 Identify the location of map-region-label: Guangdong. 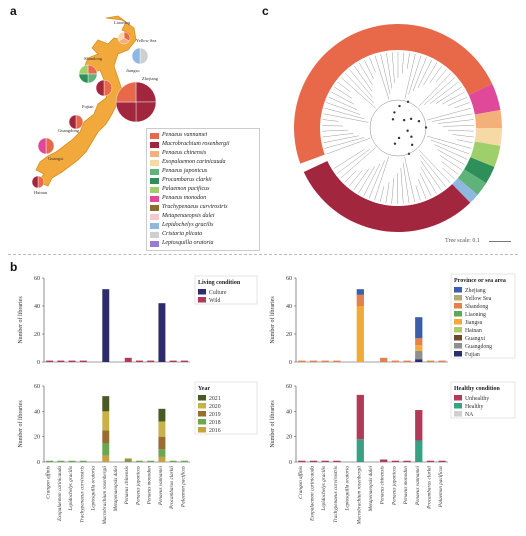
(69, 130).